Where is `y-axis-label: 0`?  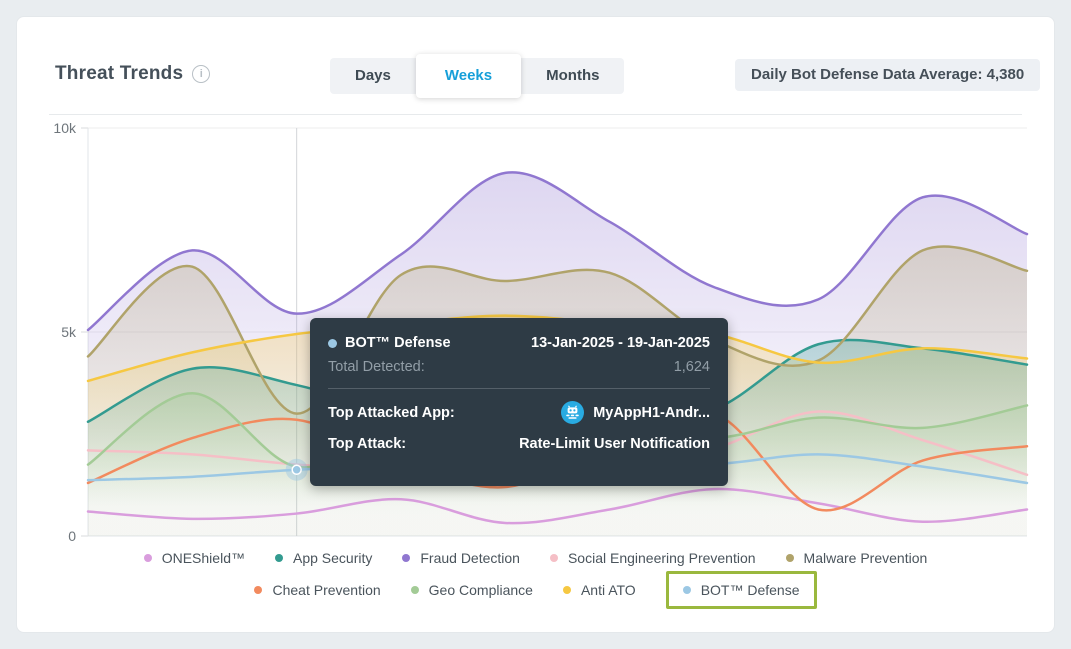 y-axis-label: 0 is located at coordinates (72, 536).